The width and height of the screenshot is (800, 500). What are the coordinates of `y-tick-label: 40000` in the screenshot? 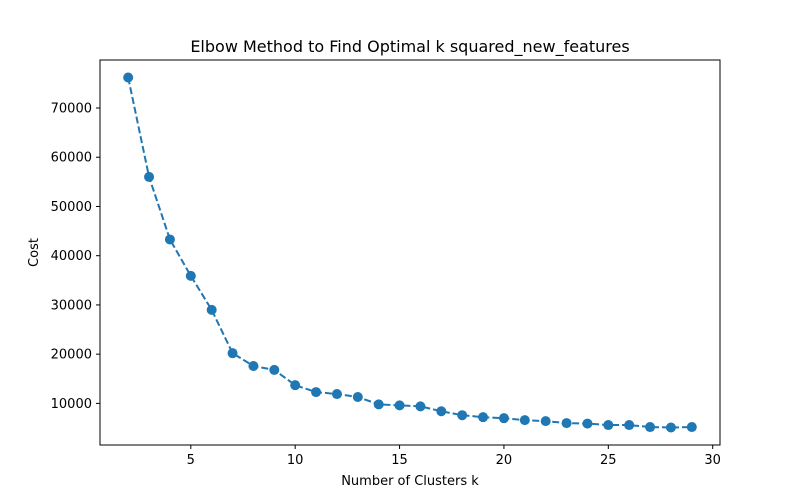 It's located at (71, 256).